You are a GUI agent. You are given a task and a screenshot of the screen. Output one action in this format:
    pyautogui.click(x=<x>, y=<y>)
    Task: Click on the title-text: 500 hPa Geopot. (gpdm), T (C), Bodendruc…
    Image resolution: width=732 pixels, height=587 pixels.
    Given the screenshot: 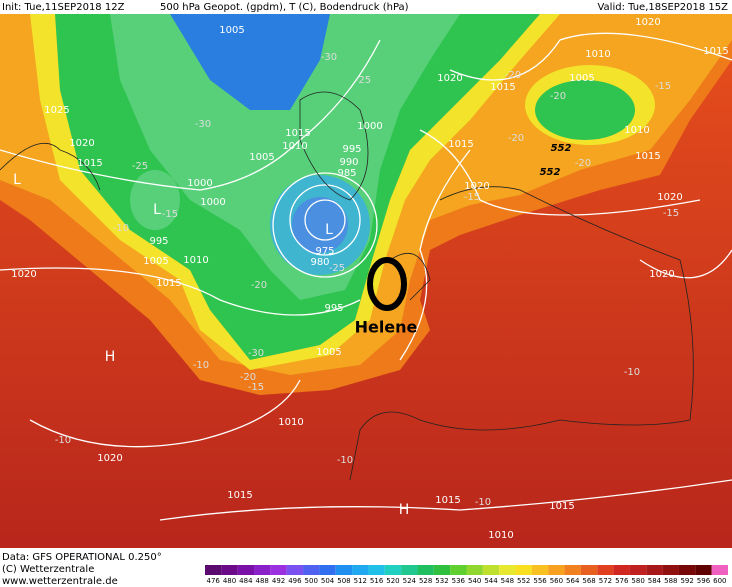 What is the action you would take?
    pyautogui.click(x=284, y=7)
    